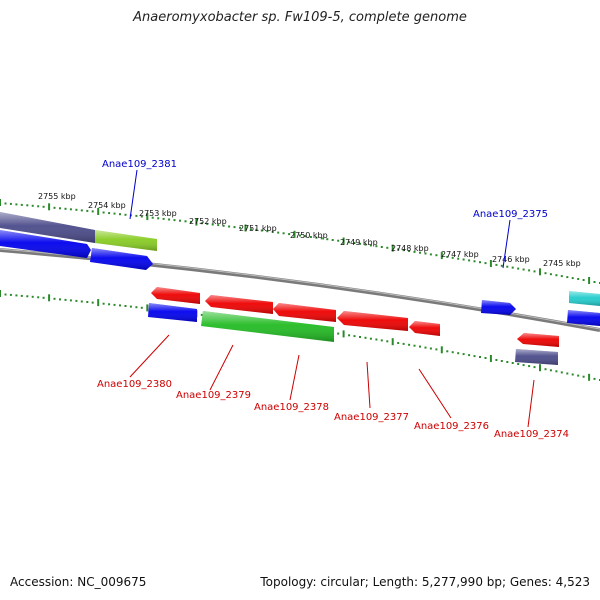 The height and width of the screenshot is (600, 600). I want to click on tick-label: 2750 kbp, so click(309, 235).